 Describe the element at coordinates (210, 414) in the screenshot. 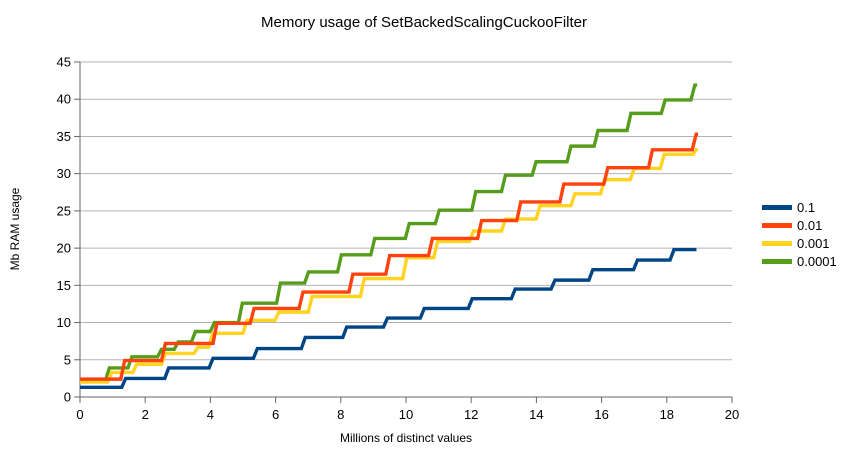

I see `x-tick-label: 4` at that location.